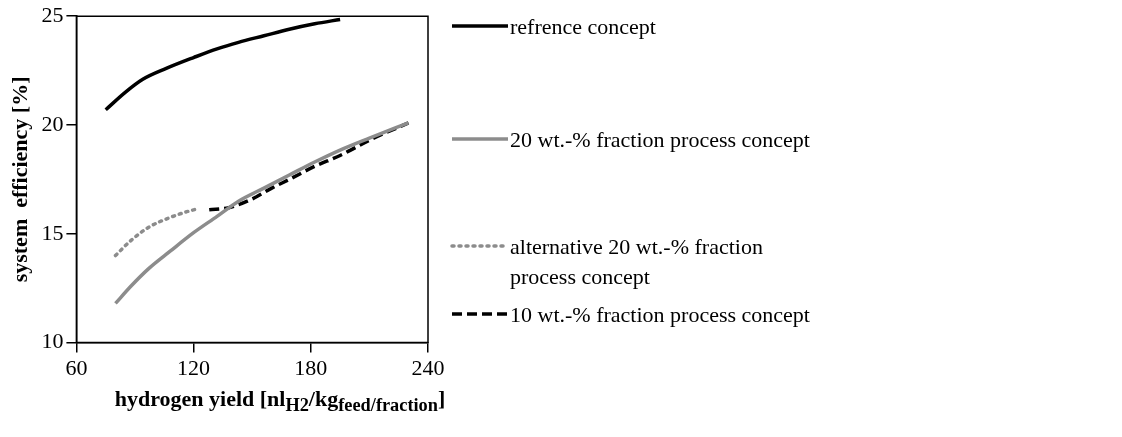  I want to click on legend-label: 10 wt.-% fraction process concept, so click(660, 315).